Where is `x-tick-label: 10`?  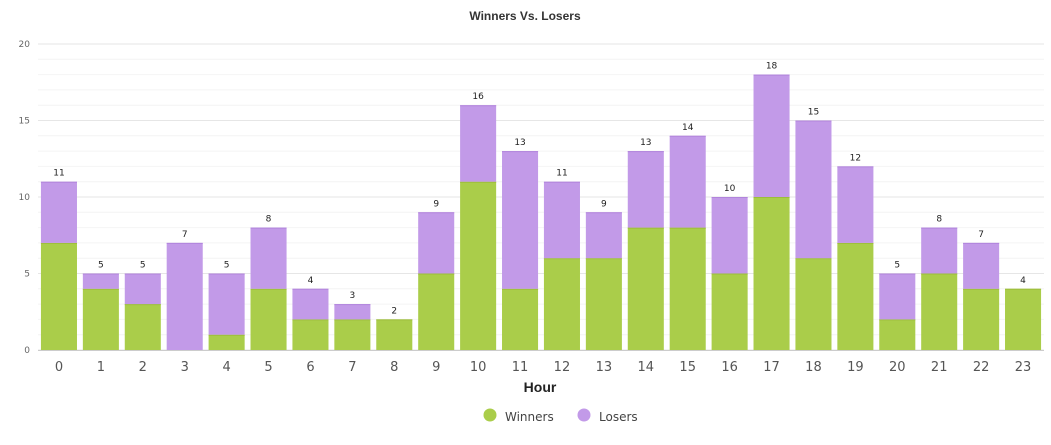
x-tick-label: 10 is located at coordinates (478, 367).